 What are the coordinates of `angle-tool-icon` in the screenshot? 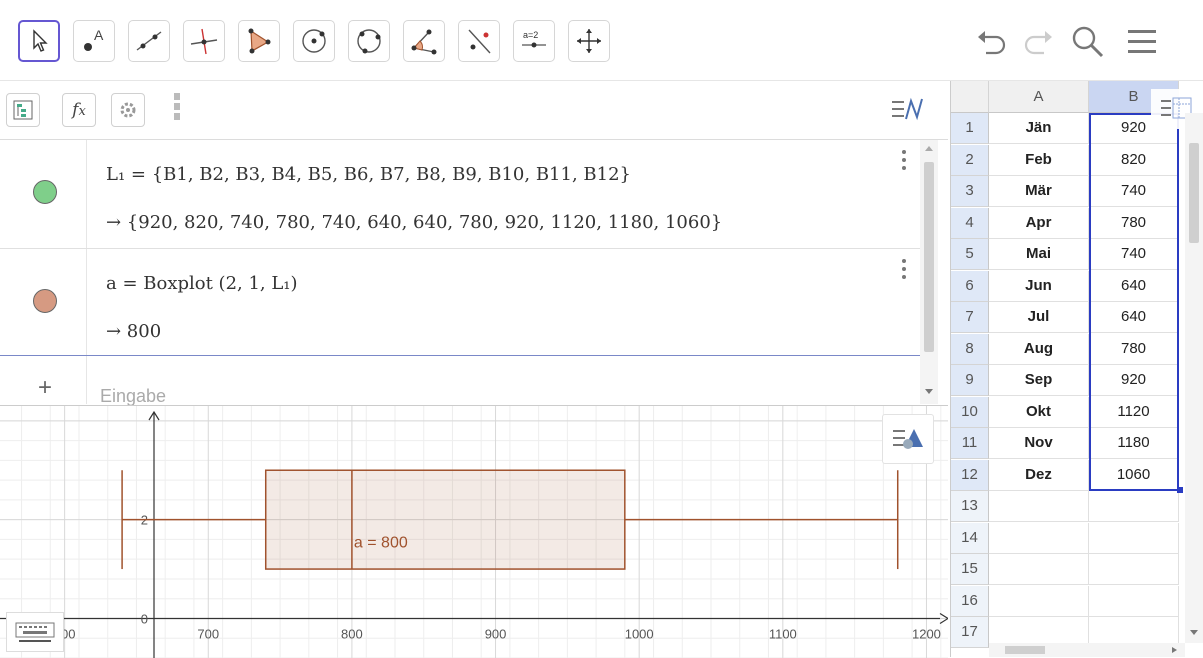 It's located at (424, 42).